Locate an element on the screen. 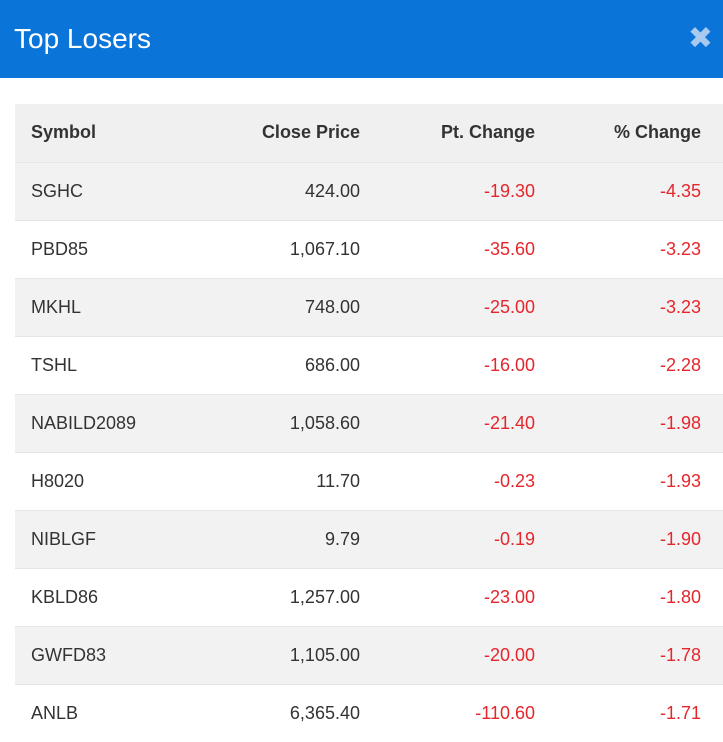 This screenshot has height=742, width=723. pt-change-cell: -19.30 is located at coordinates (447, 190).